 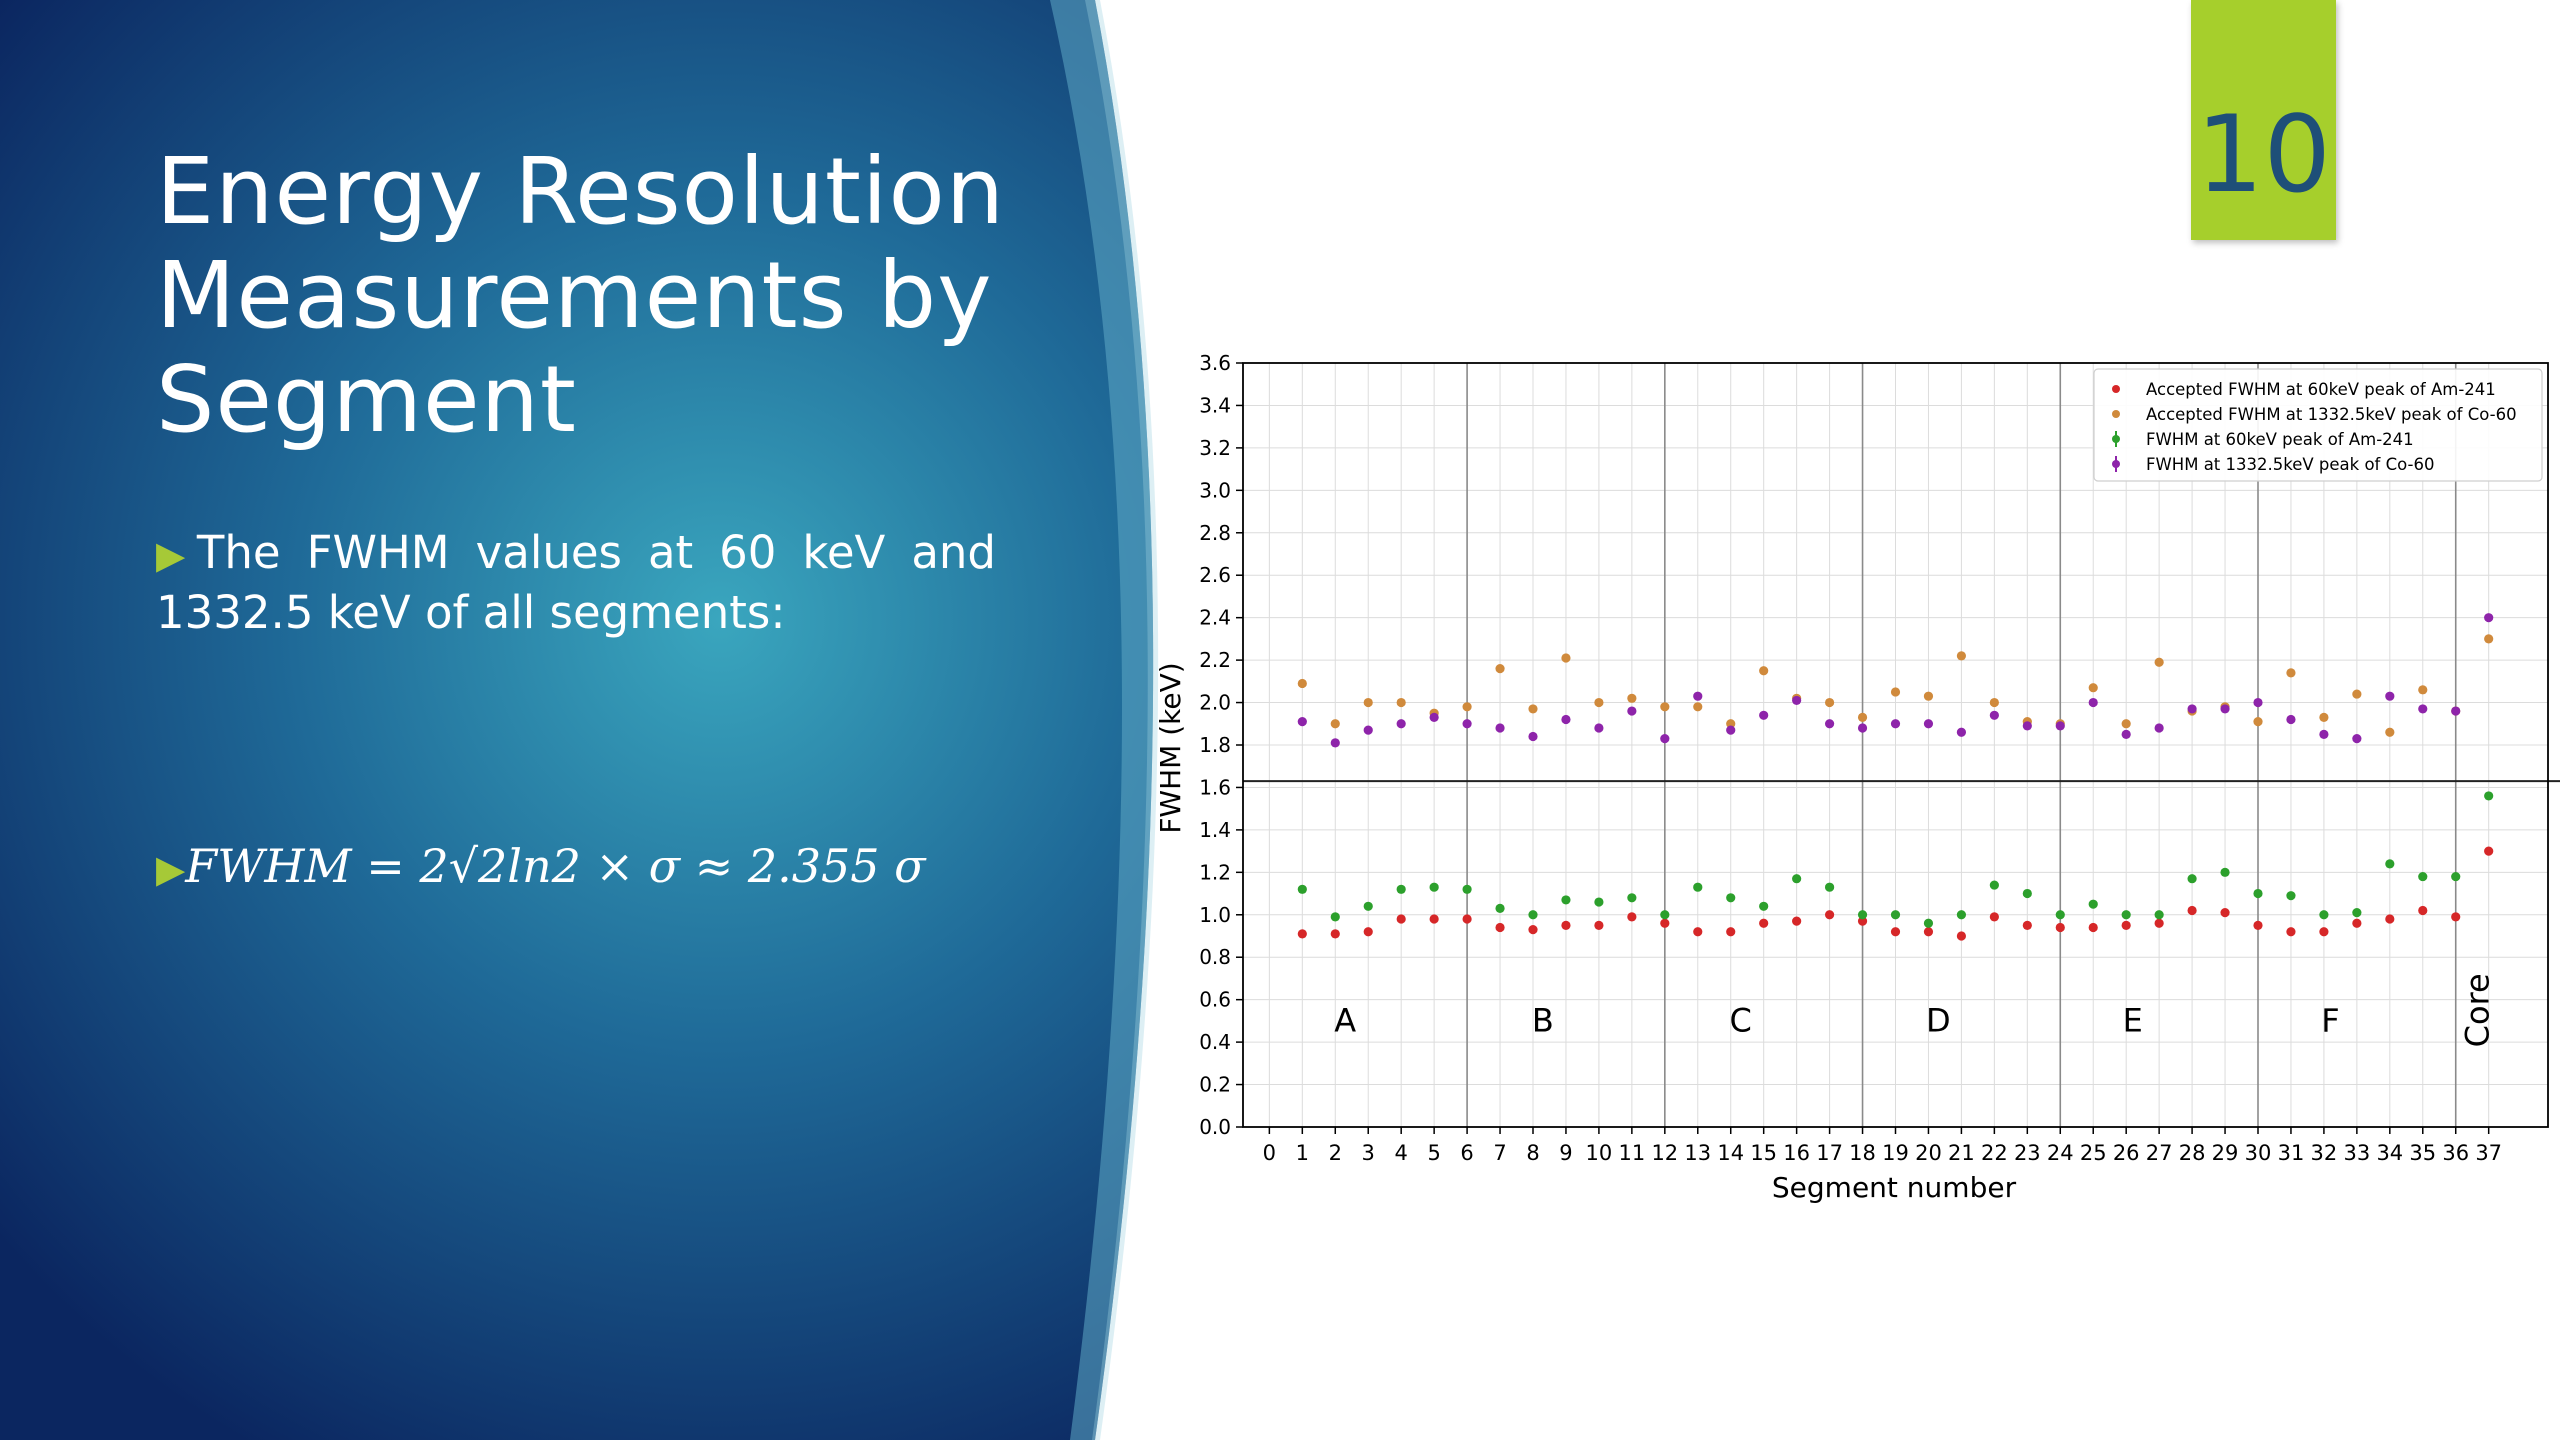 What do you see at coordinates (1862, 1153) in the screenshot?
I see `x-tick-label: 18` at bounding box center [1862, 1153].